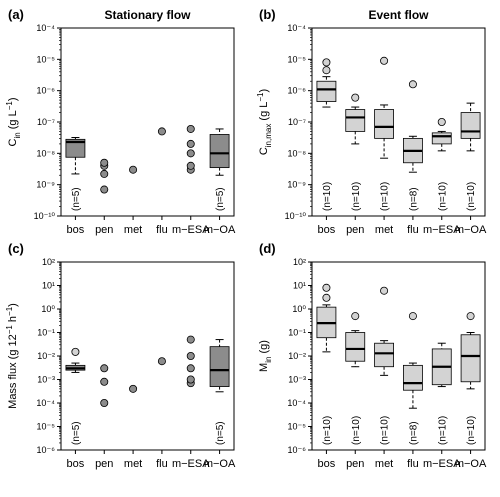 The height and width of the screenshot is (497, 500). Describe the element at coordinates (104, 176) in the screenshot. I see `item-pen` at that location.